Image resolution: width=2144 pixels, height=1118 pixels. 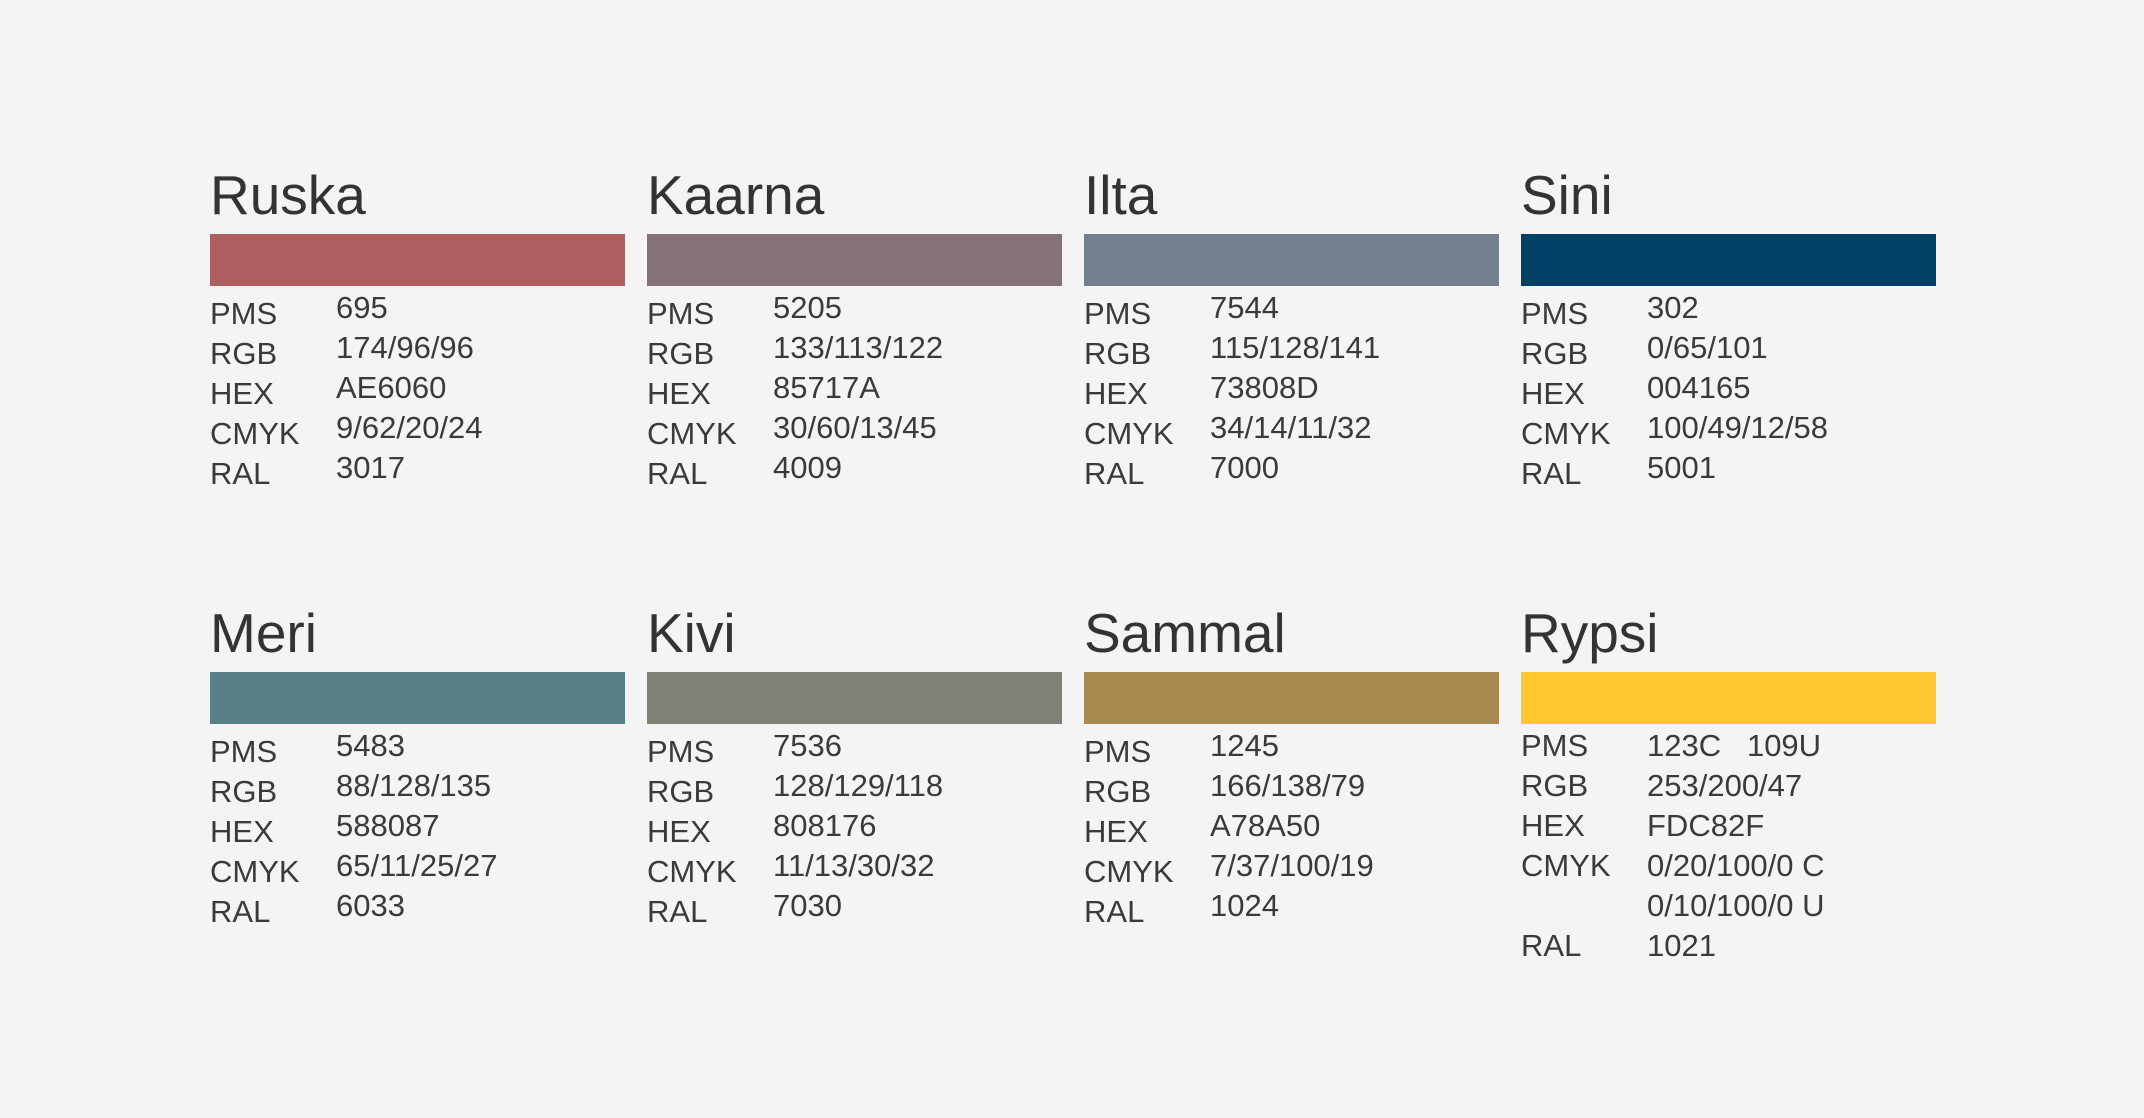 I want to click on spec-row-hex: HEX 588087, so click(x=417, y=828).